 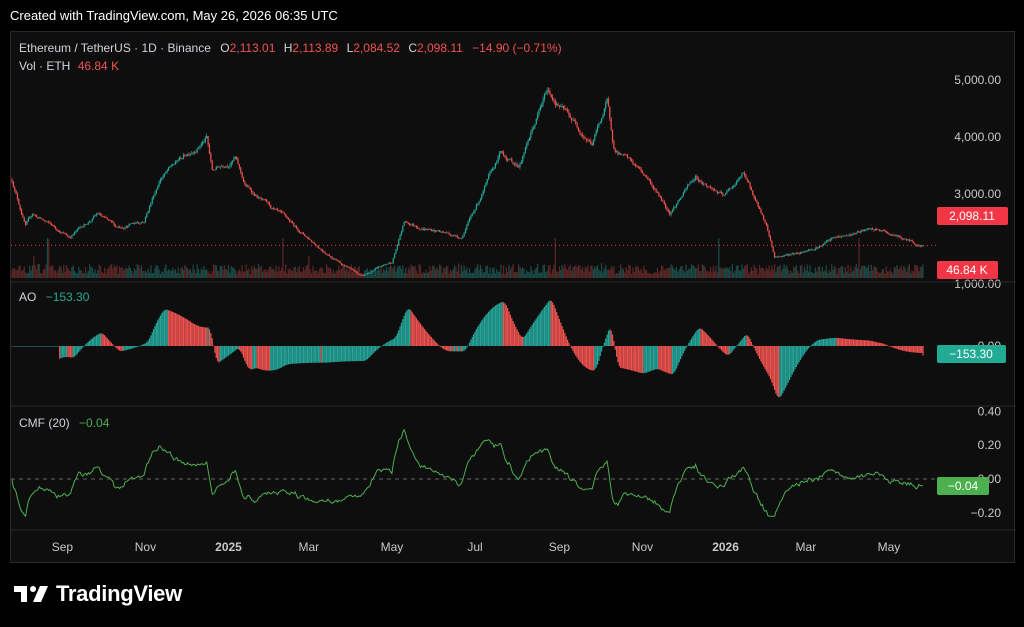 I want to click on time-axis-label: 2025, so click(x=228, y=547).